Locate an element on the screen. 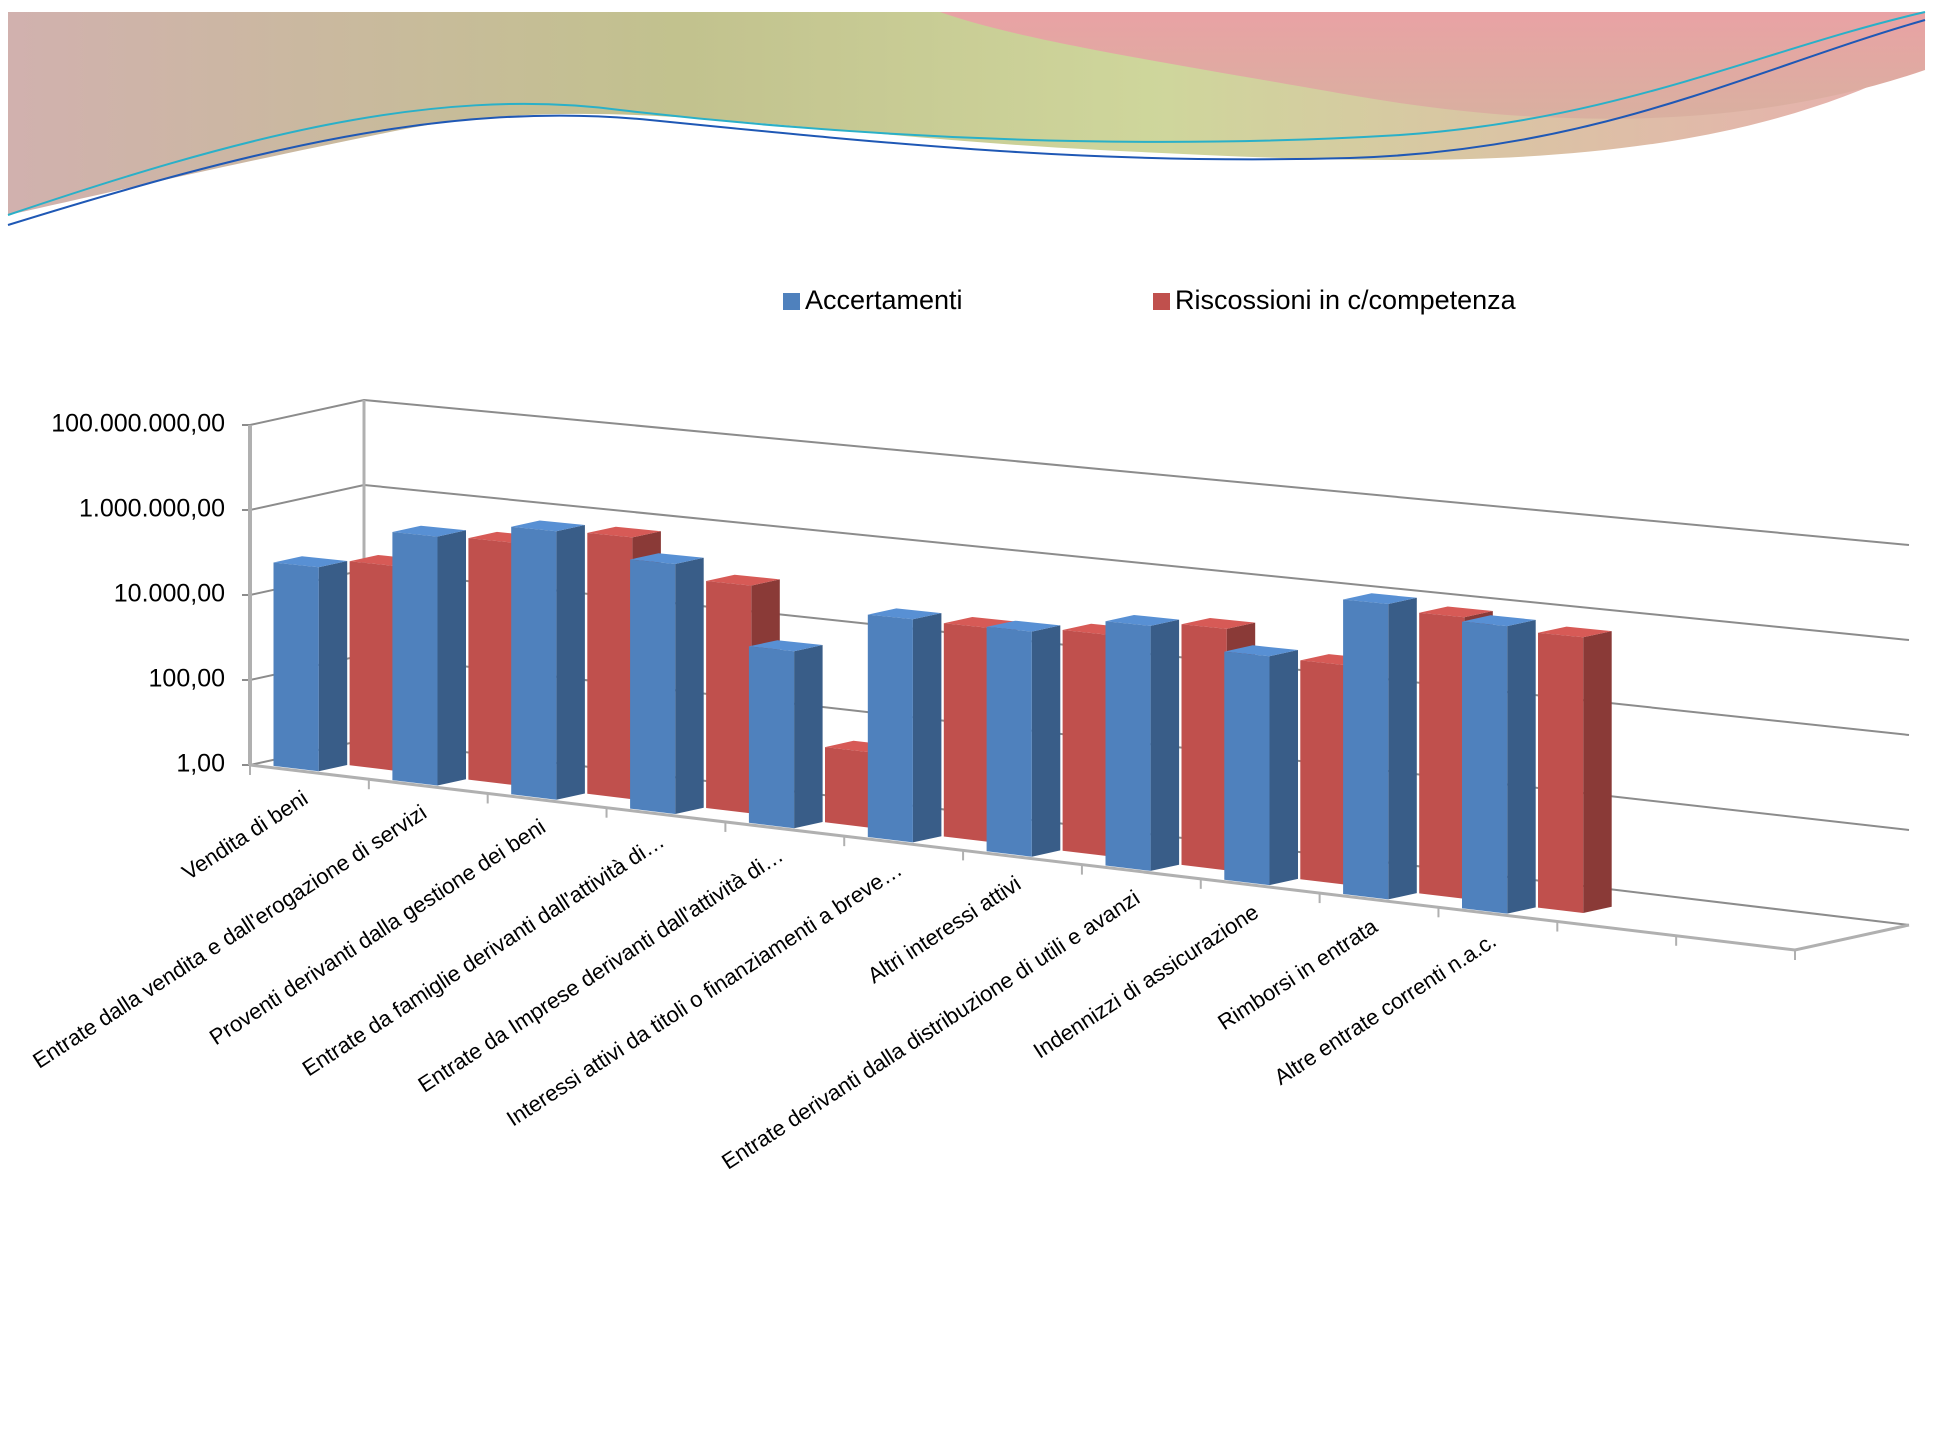 The width and height of the screenshot is (1933, 1447). y-tick-label: 1,00 is located at coordinates (200, 764).